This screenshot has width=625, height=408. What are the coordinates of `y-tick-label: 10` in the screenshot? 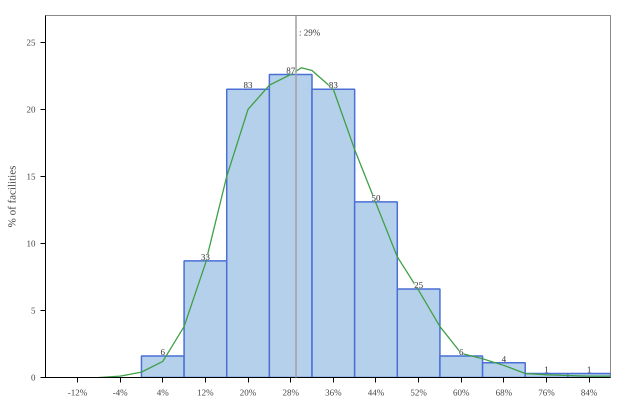 It's located at (31, 243).